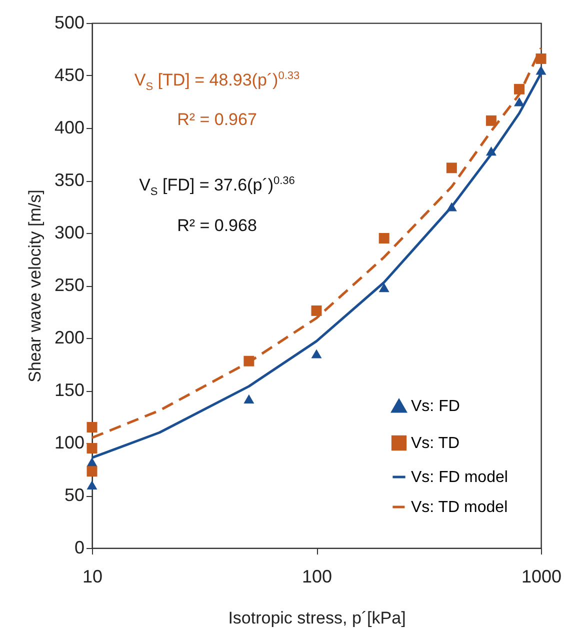  Describe the element at coordinates (435, 406) in the screenshot. I see `legend-label: Vs: FD` at that location.